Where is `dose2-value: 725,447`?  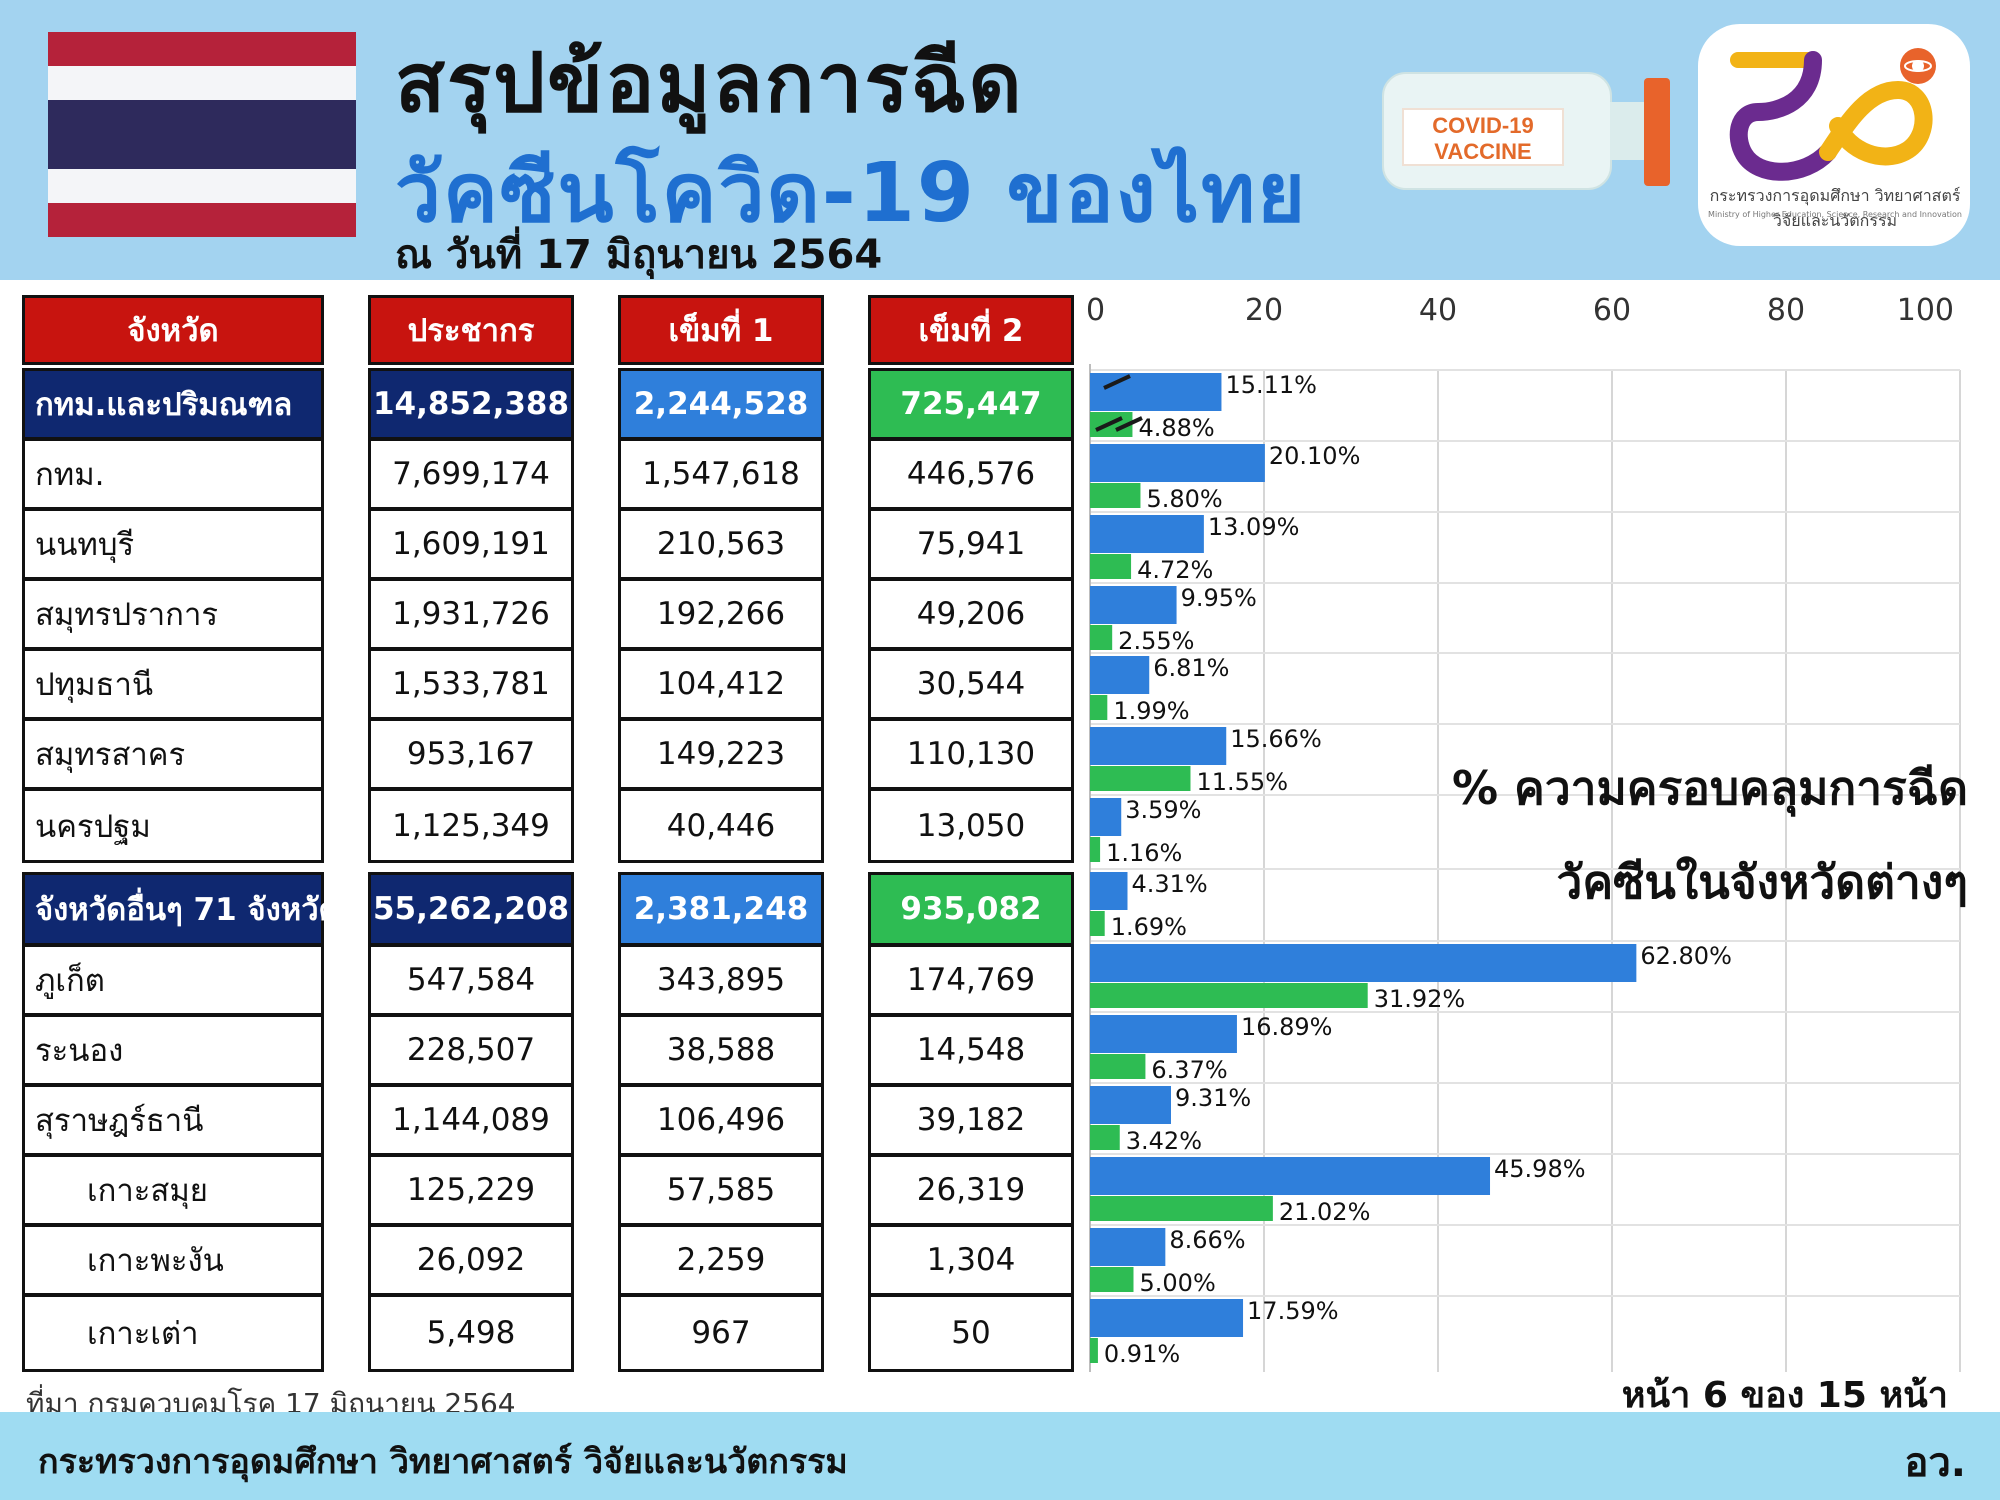 dose2-value: 725,447 is located at coordinates (971, 404).